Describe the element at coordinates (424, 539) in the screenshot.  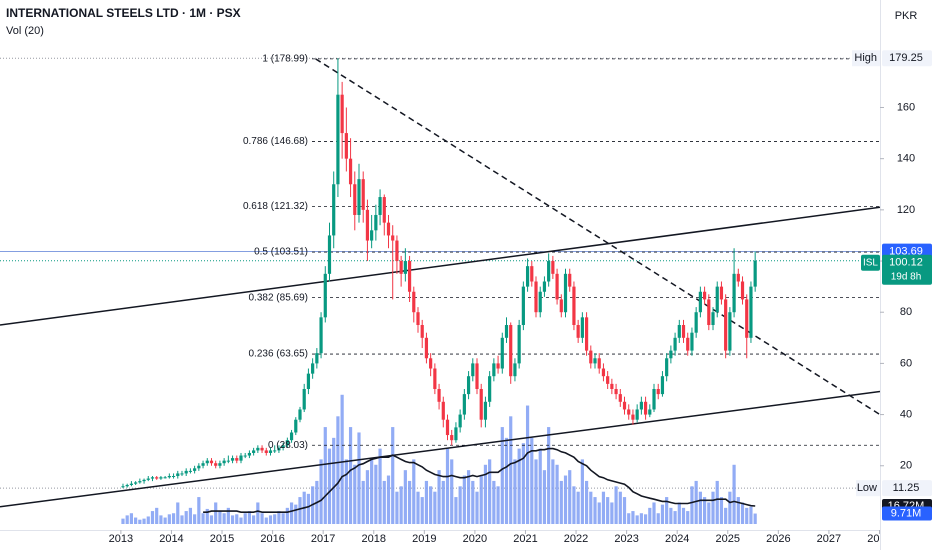
I see `x-tick-label: 2019` at that location.